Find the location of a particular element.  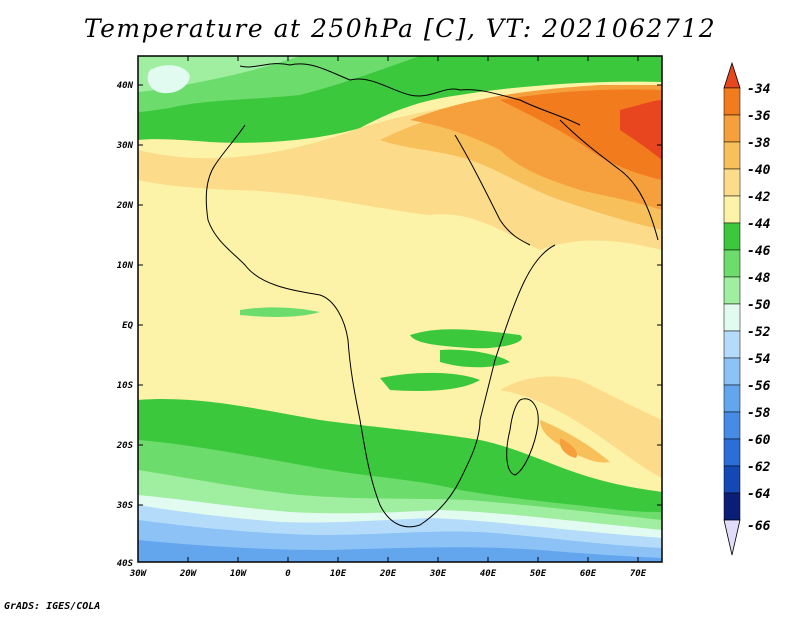

colorbar-segment-m48 is located at coordinates (732, 263).